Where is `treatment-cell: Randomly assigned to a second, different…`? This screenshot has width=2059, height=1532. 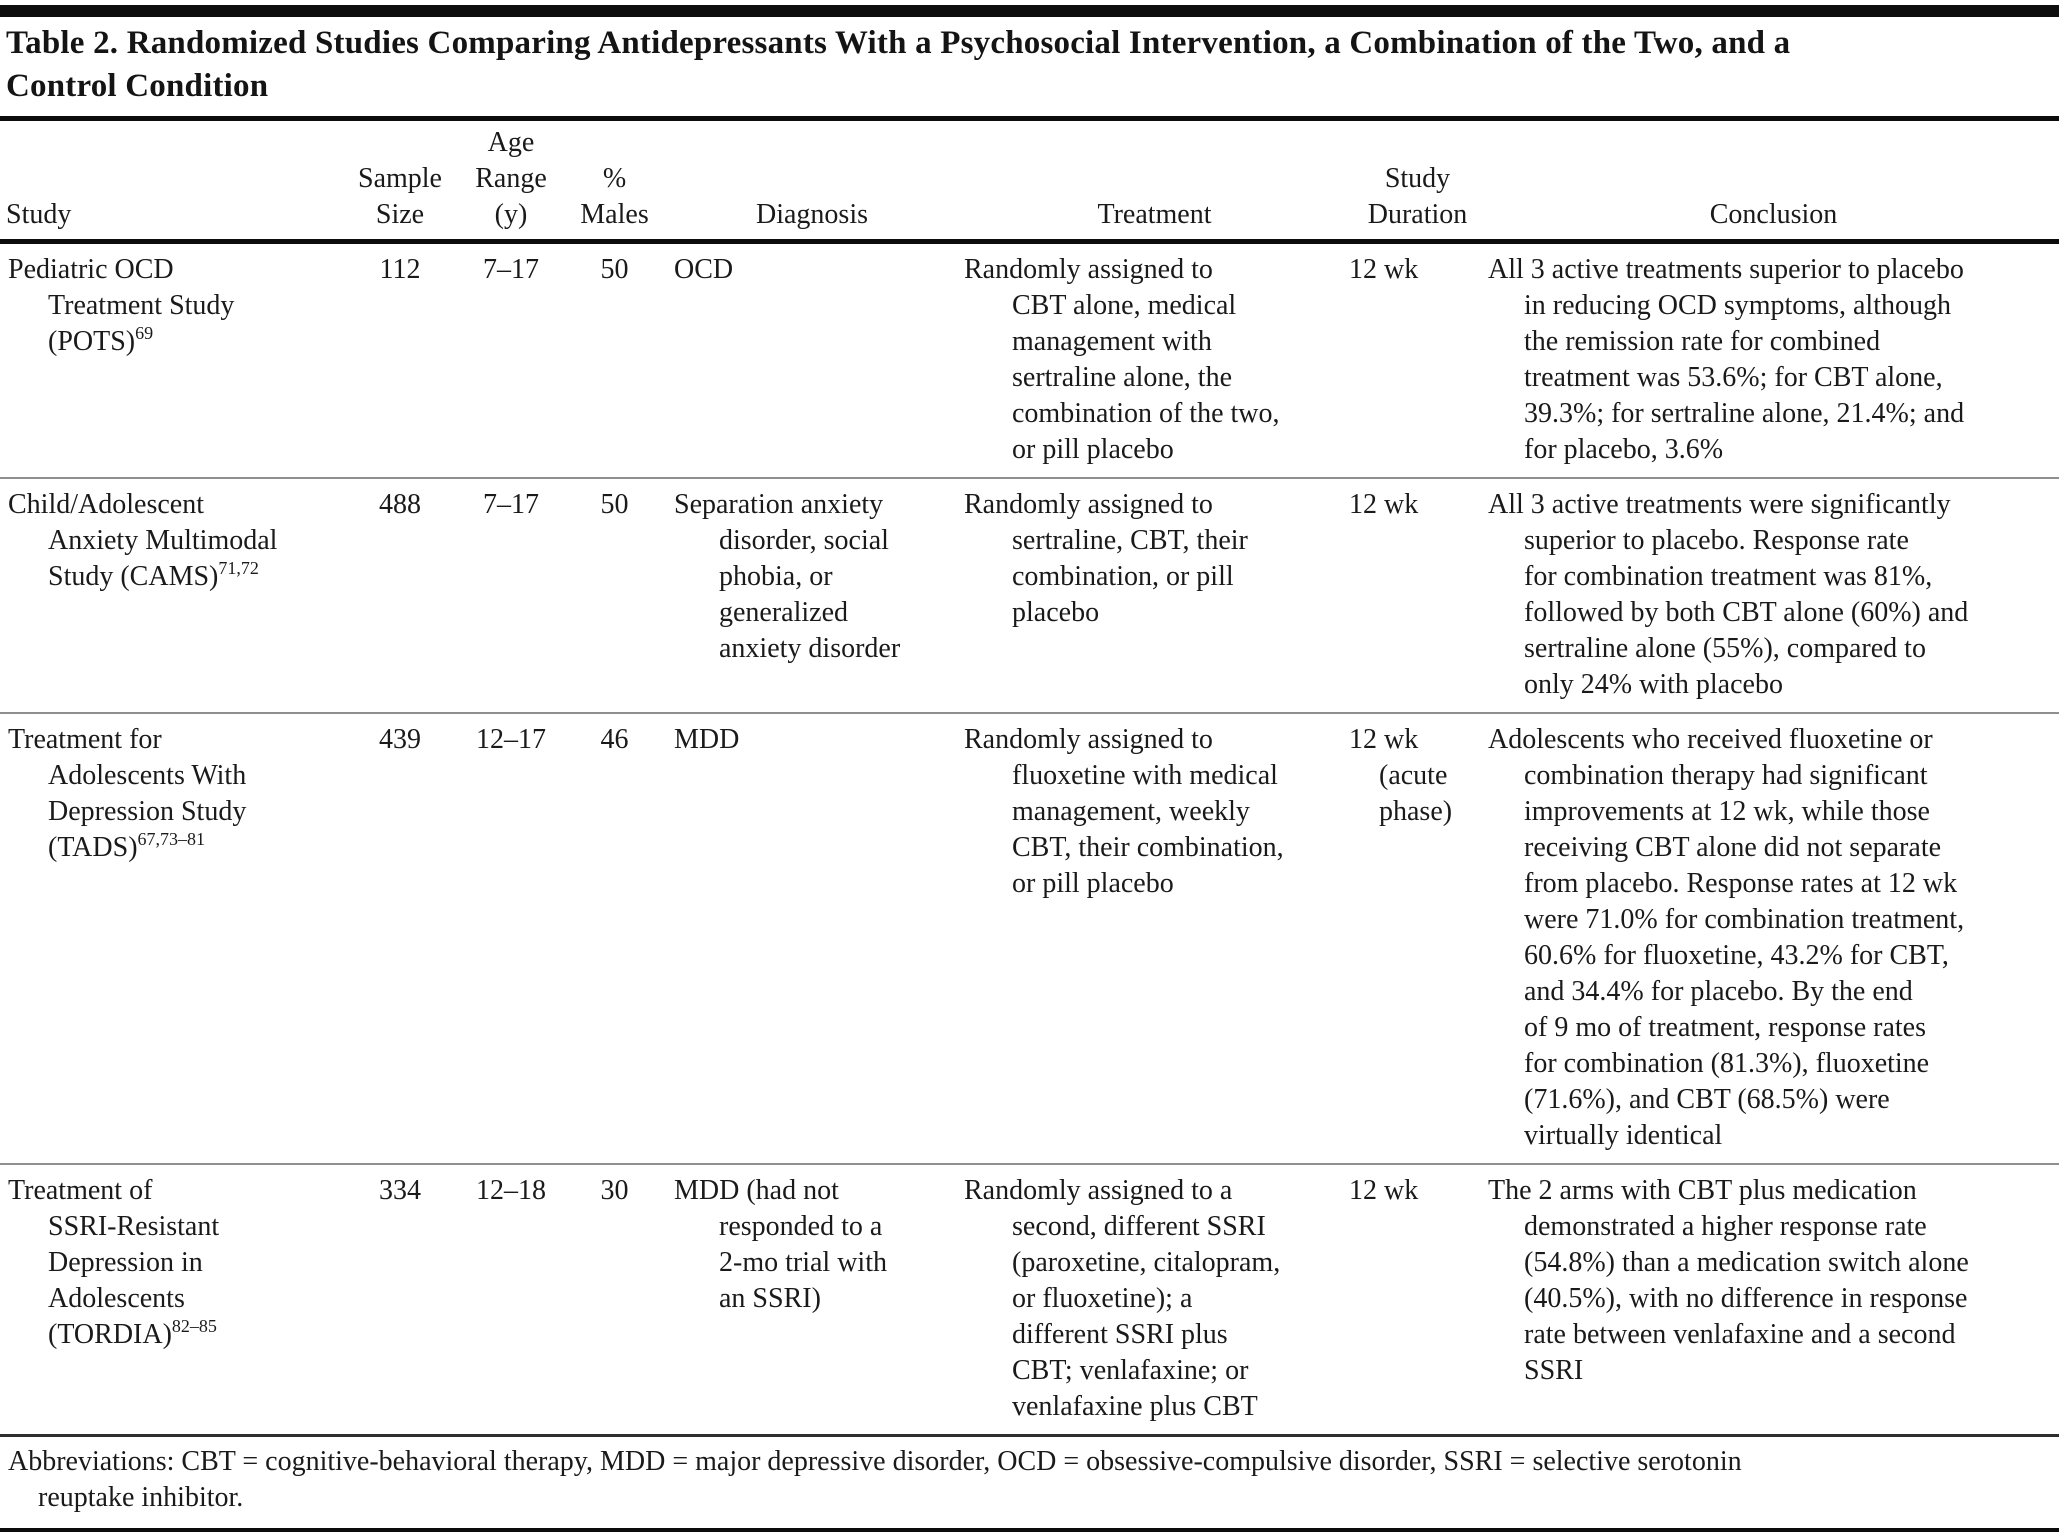
treatment-cell: Randomly assigned to a second, different… is located at coordinates (1122, 1298).